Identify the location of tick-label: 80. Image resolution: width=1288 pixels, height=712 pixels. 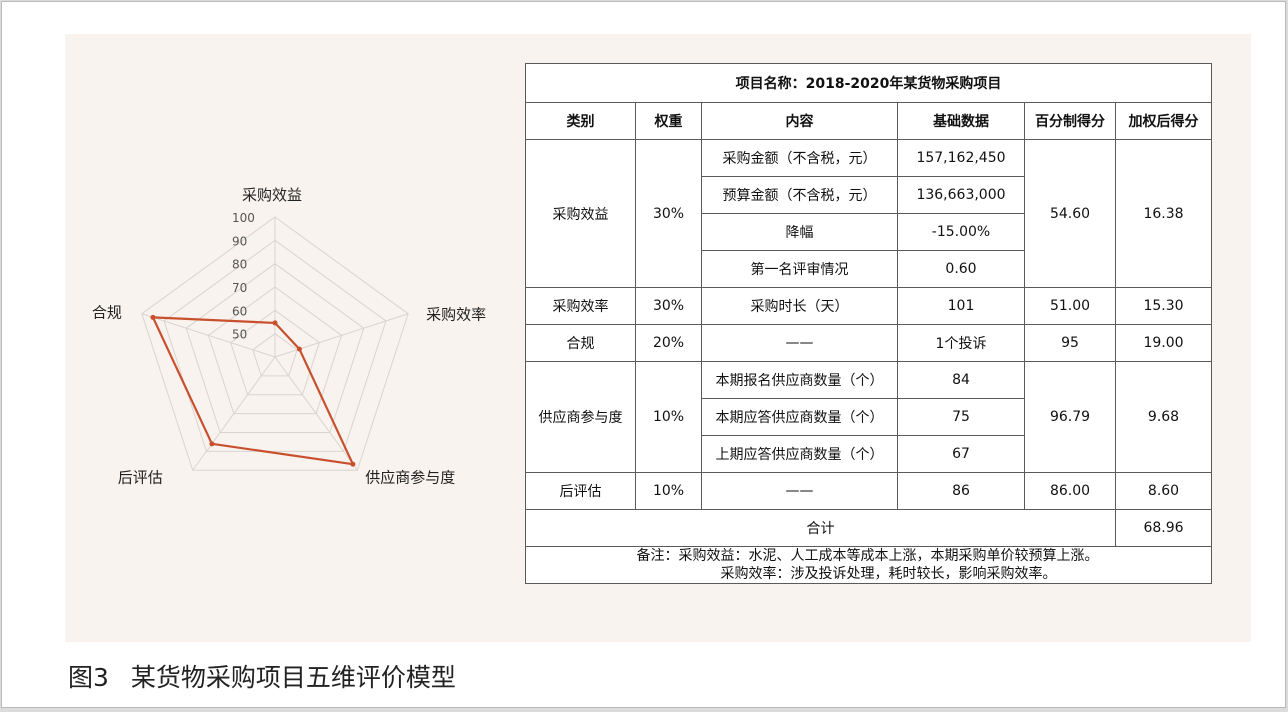
(239, 265).